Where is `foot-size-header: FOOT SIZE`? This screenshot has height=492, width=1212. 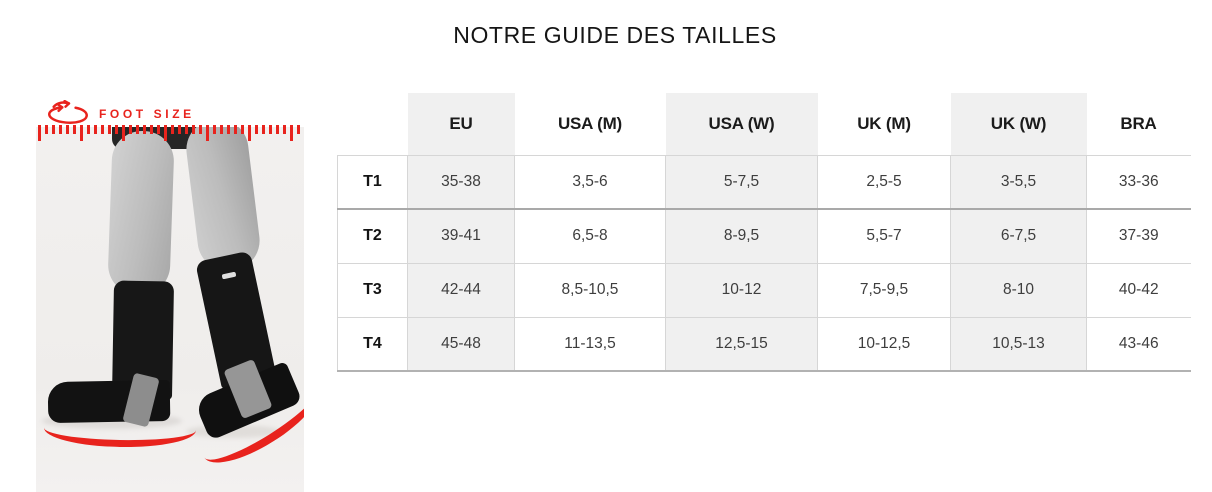
foot-size-header: FOOT SIZE is located at coordinates (120, 113).